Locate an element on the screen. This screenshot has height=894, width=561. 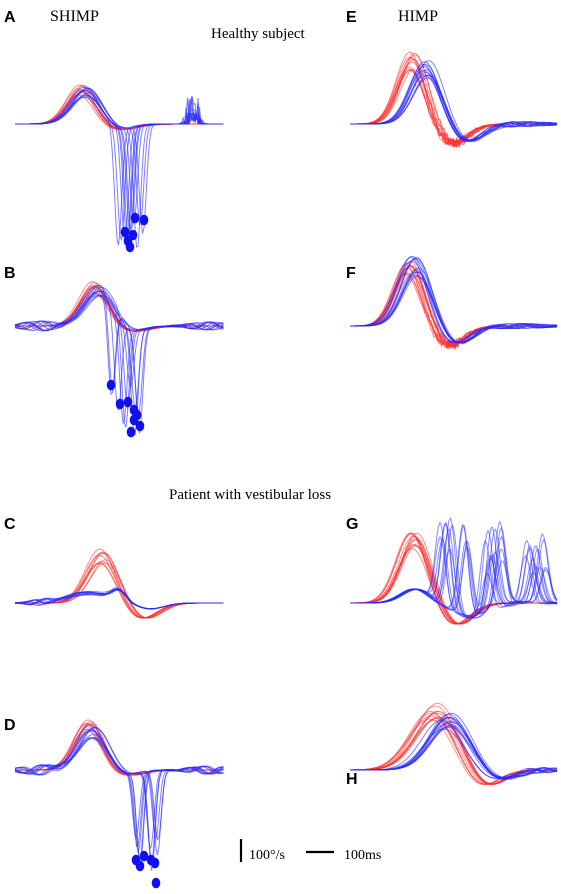
panel-label: A is located at coordinates (10, 17).